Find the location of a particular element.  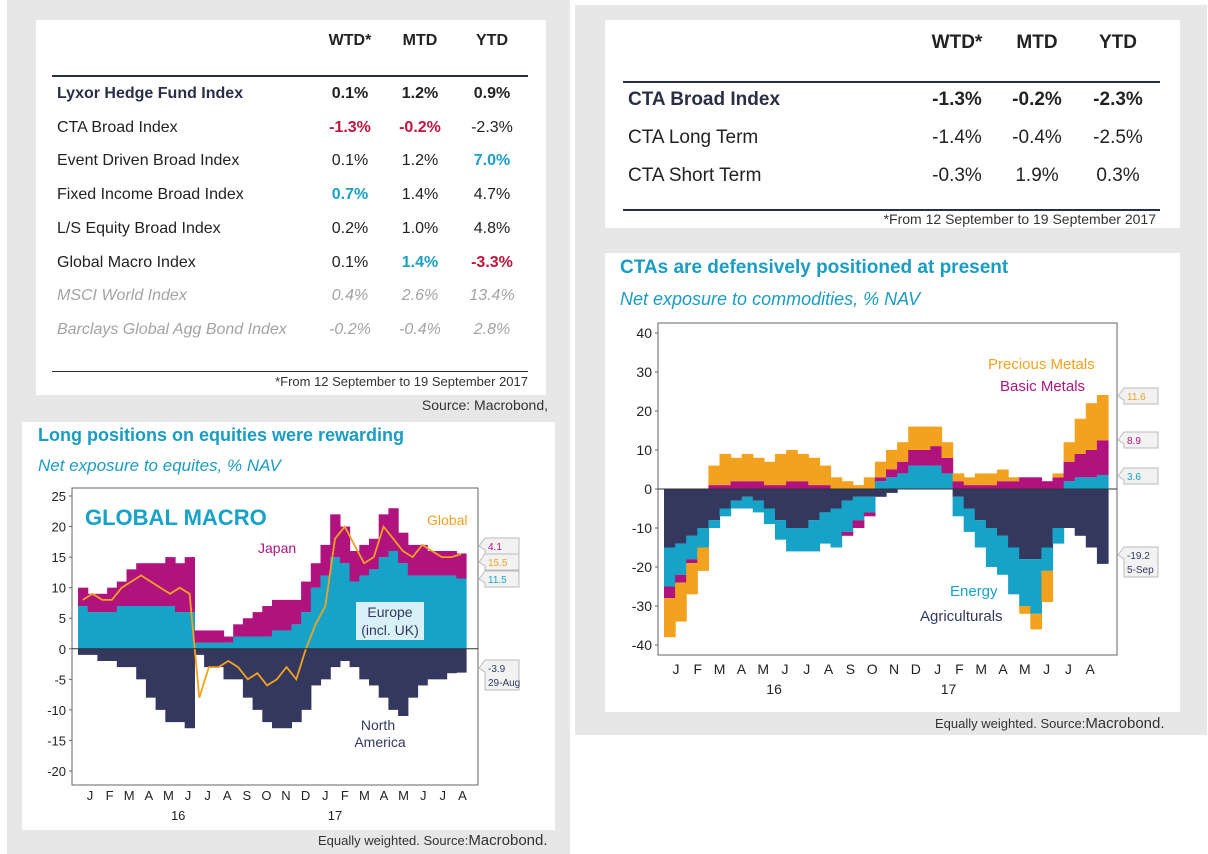

left-table-row-name: CTA Broad Index is located at coordinates (117, 127).